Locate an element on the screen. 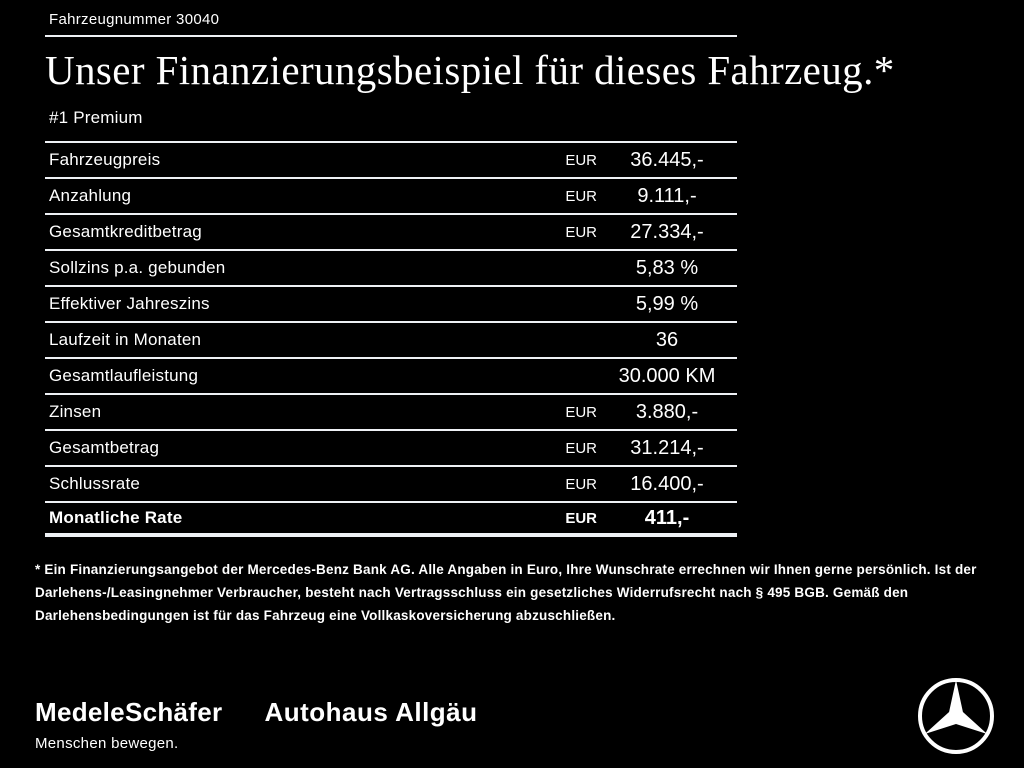 This screenshot has width=1024, height=768. table-row: Fahrzeugpreis EUR 36.445,- is located at coordinates (391, 159).